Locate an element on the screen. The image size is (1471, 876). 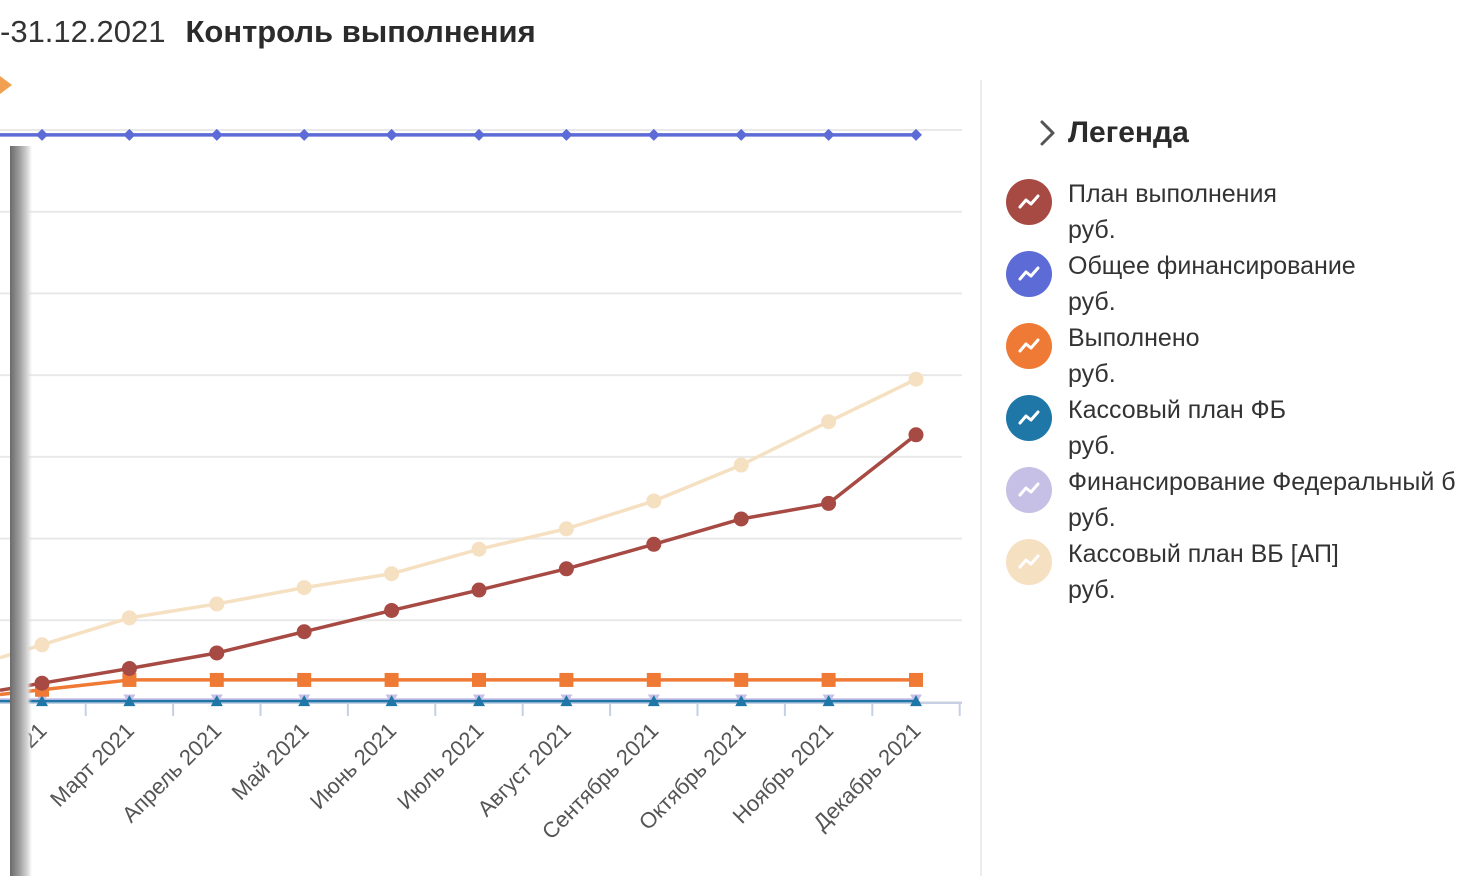
legend-item-label: Кассовый план ВБ [АП] is located at coordinates (1203, 554).